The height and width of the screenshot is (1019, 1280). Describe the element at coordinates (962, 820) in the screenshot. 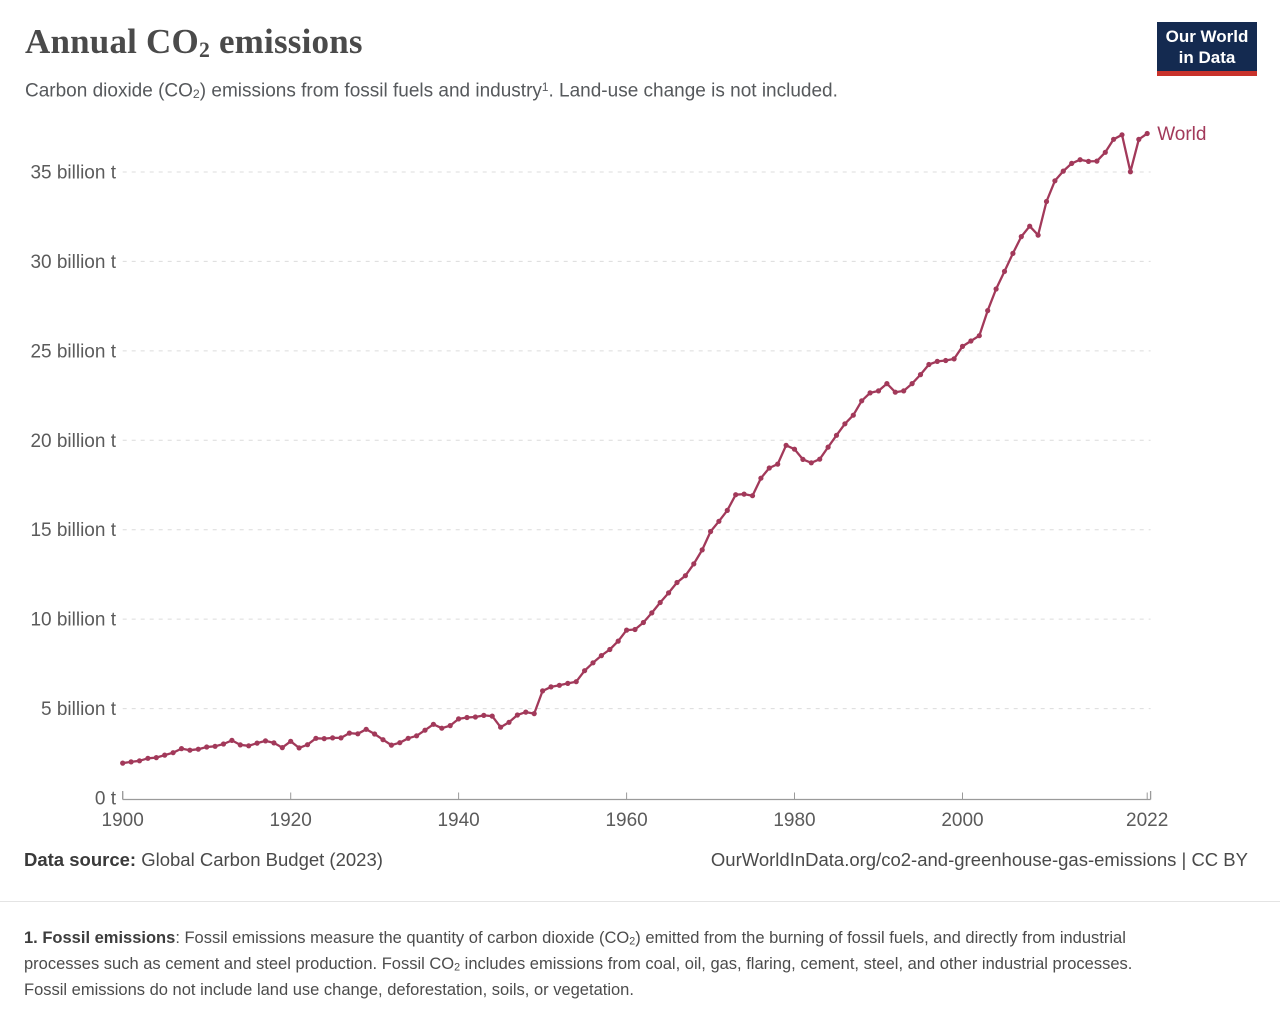

I see `svg-text: 2000` at that location.